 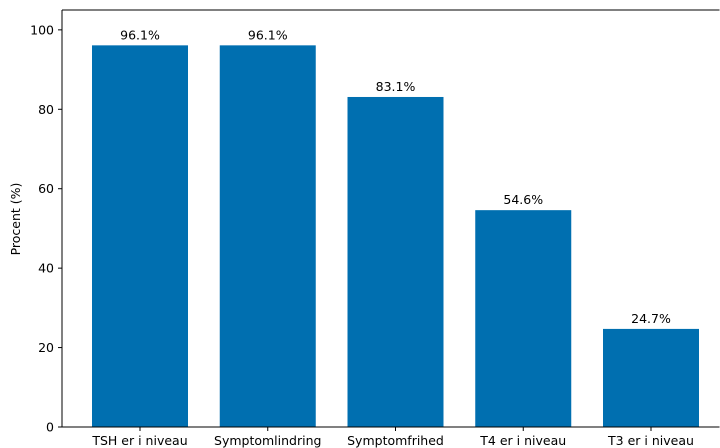 What do you see at coordinates (651, 318) in the screenshot?
I see `bar-value-label: 24.7%` at bounding box center [651, 318].